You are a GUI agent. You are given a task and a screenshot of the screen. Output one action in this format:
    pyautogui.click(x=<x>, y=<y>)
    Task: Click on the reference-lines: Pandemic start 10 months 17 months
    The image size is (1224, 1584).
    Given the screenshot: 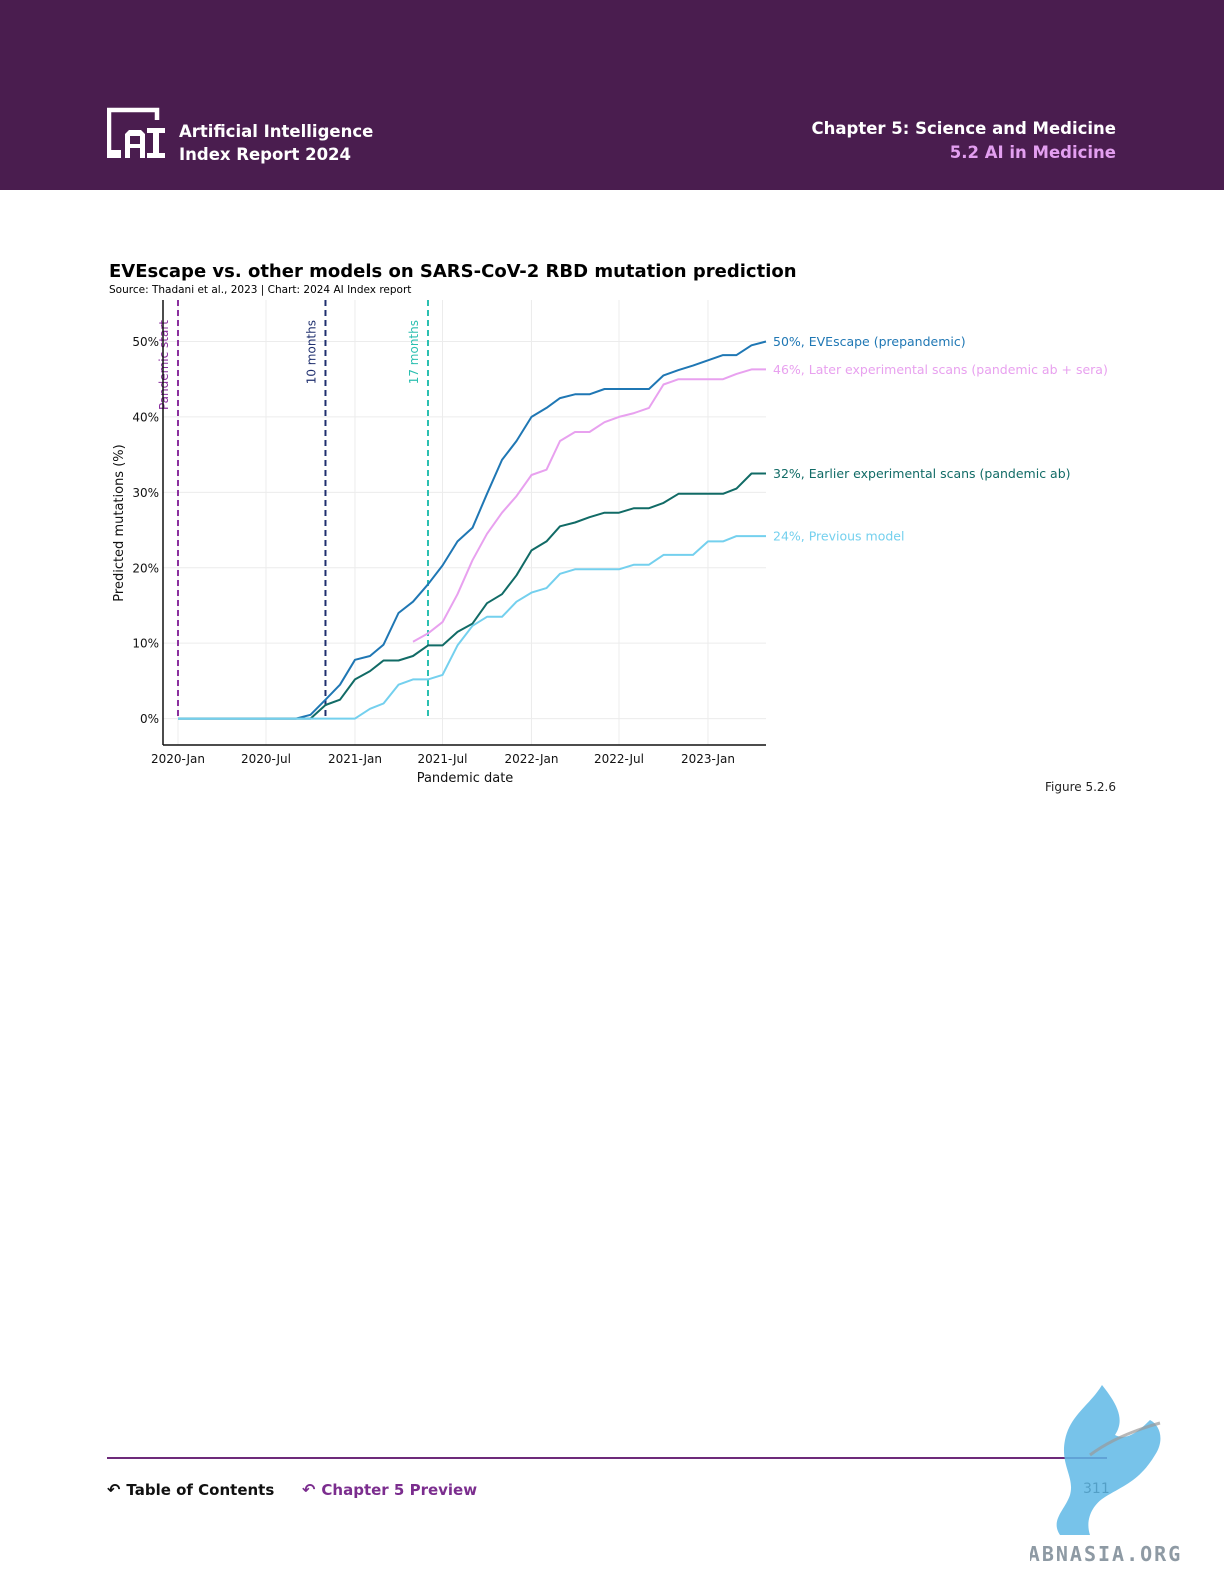 What is the action you would take?
    pyautogui.click(x=293, y=509)
    